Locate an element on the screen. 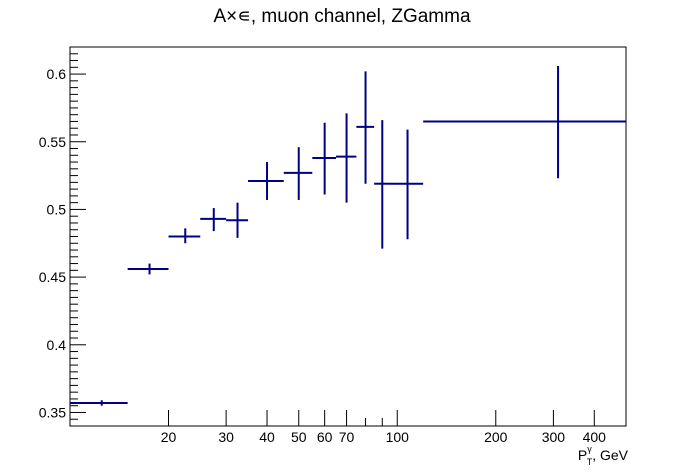 This screenshot has width=696, height=474. x-axis-title-sub: T is located at coordinates (590, 462).